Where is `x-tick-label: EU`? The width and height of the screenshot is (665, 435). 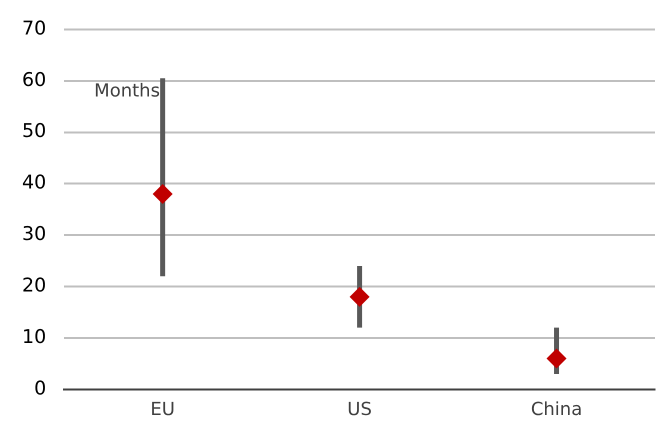
x-tick-label: EU is located at coordinates (162, 409).